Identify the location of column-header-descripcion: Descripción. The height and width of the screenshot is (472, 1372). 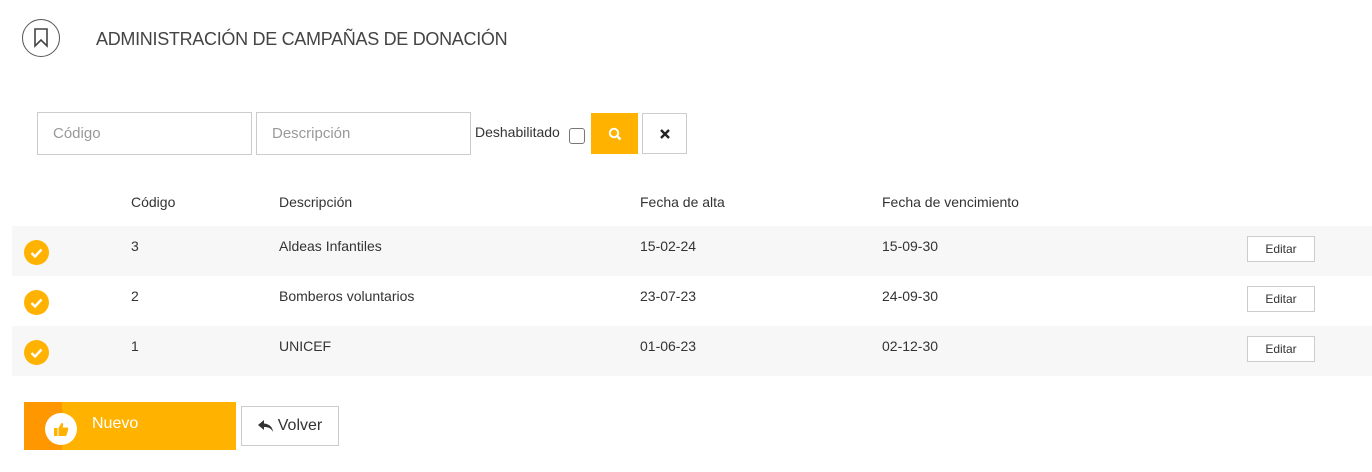
(316, 202).